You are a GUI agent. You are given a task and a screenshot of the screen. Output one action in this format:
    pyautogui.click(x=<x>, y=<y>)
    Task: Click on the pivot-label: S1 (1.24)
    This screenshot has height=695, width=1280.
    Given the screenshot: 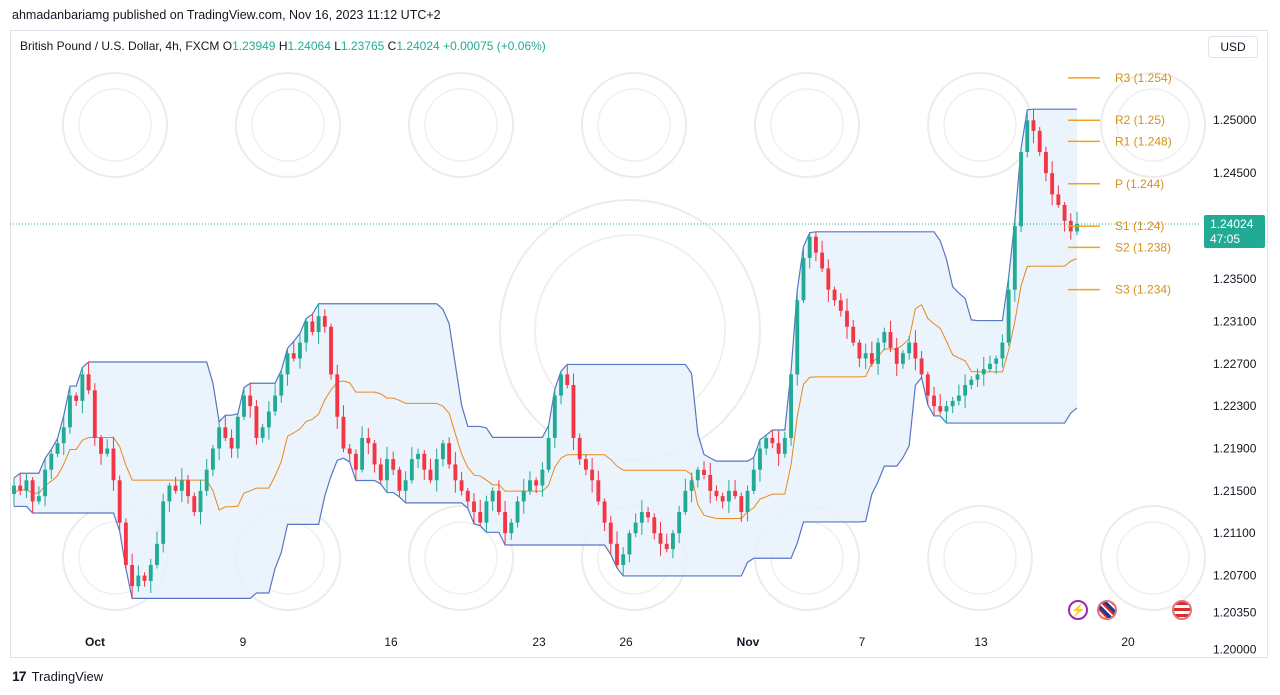 What is the action you would take?
    pyautogui.click(x=1139, y=226)
    